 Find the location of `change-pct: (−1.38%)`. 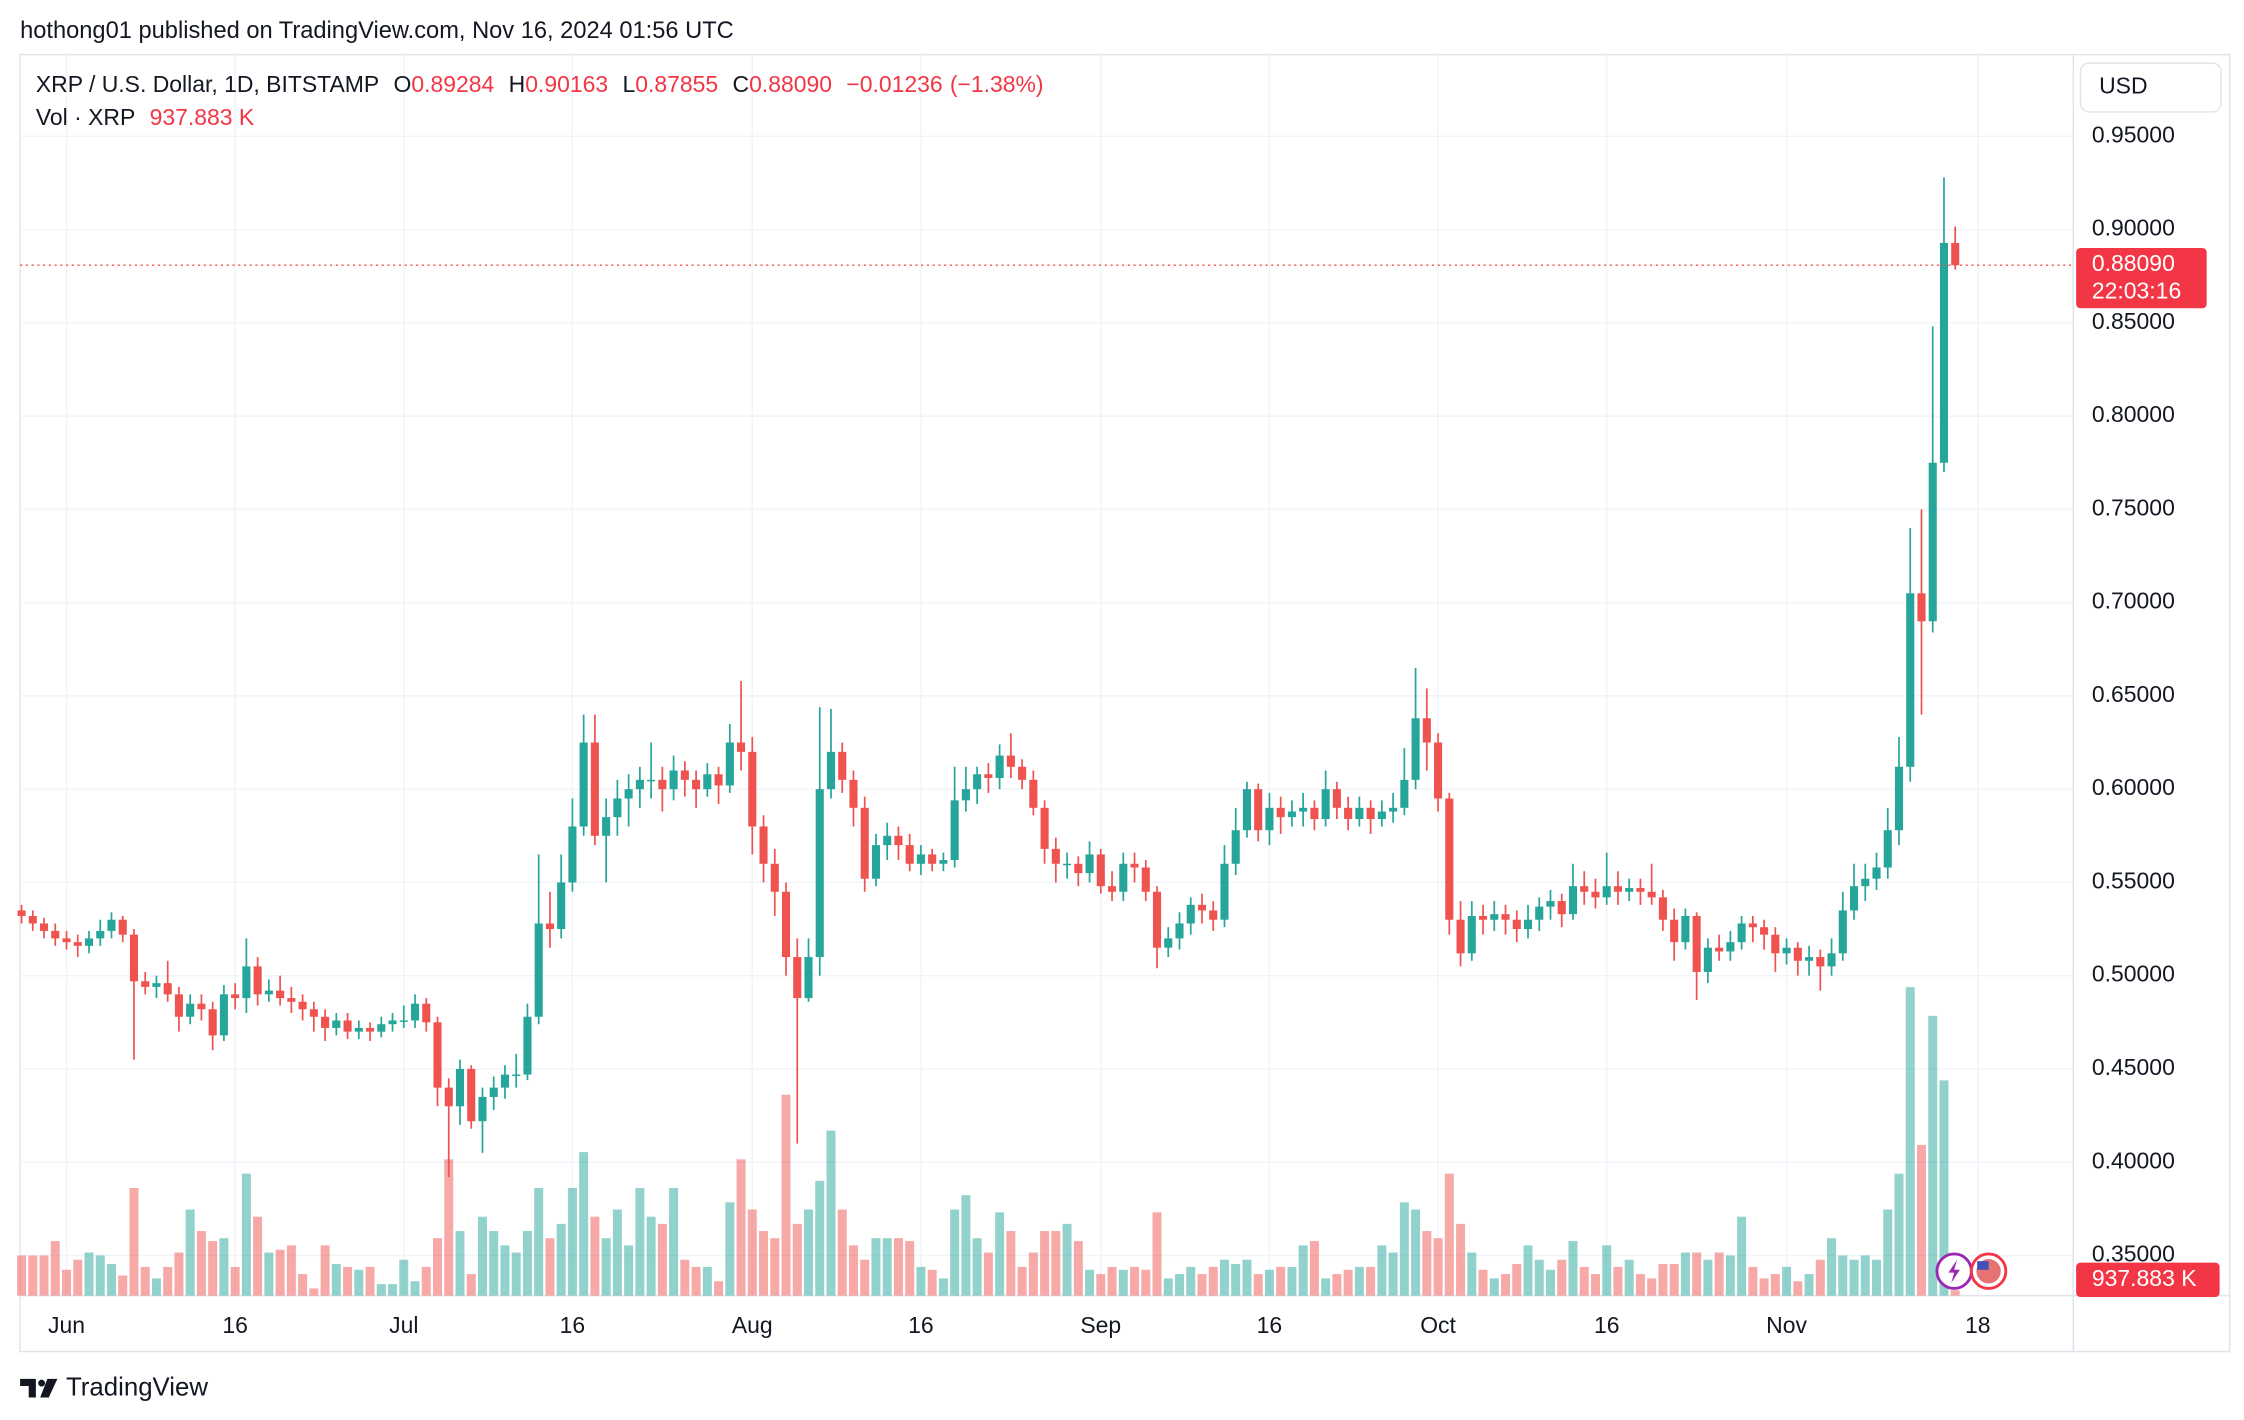

change-pct: (−1.38%) is located at coordinates (997, 84).